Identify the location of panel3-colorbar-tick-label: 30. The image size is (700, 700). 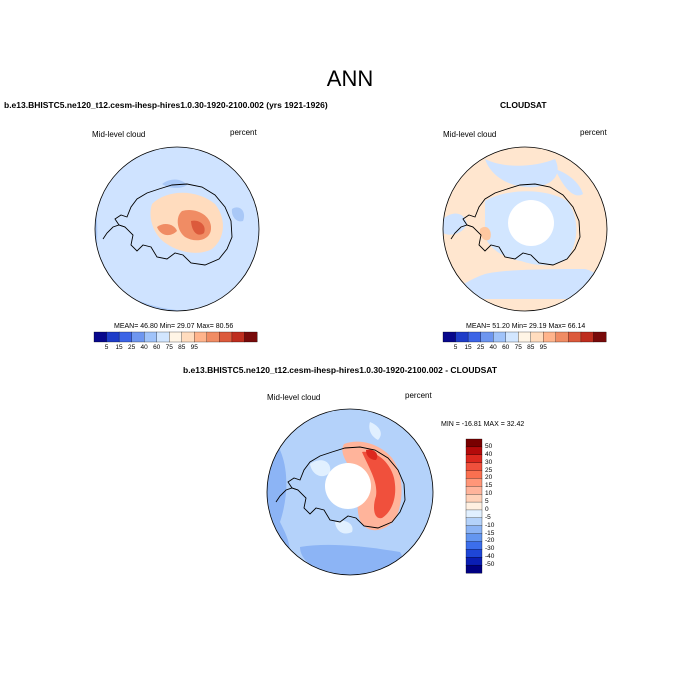
(489, 462).